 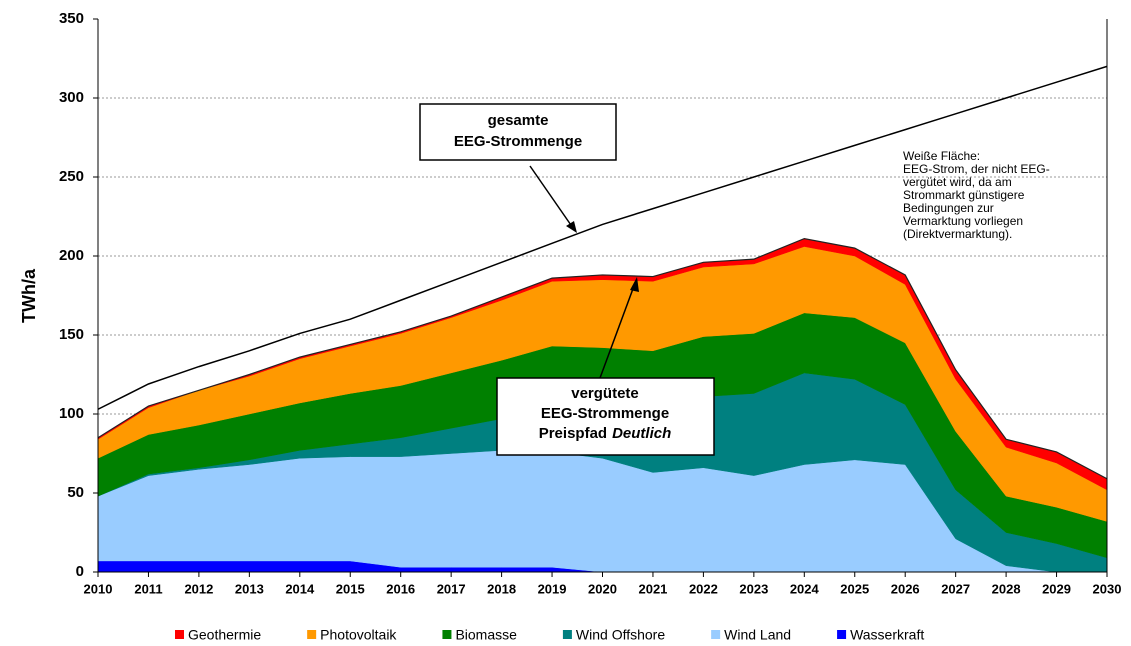 I want to click on x-tick-label: 2030, so click(x=1107, y=588).